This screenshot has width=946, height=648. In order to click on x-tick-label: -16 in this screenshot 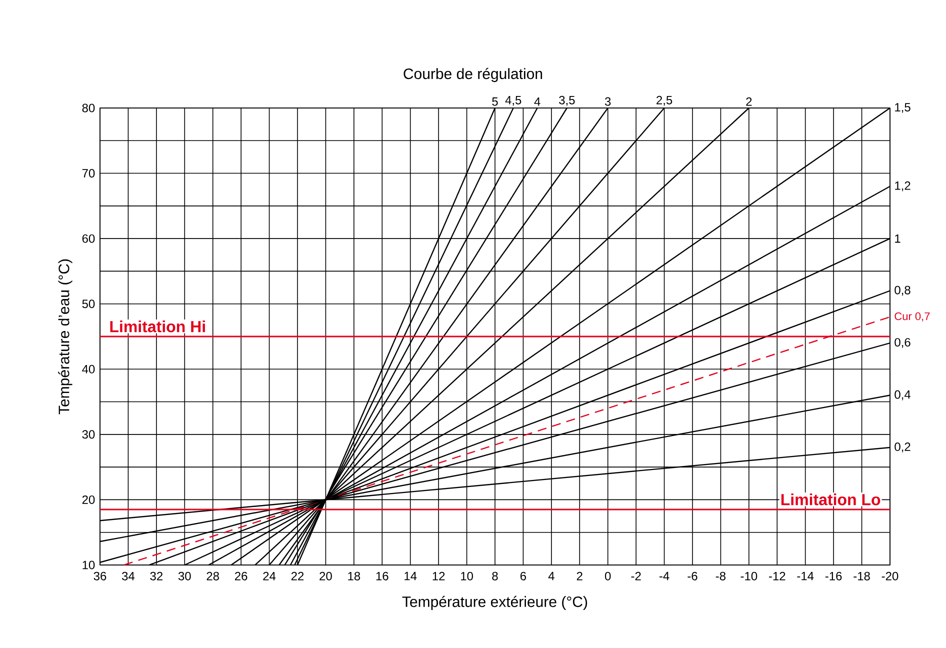, I will do `click(833, 576)`.